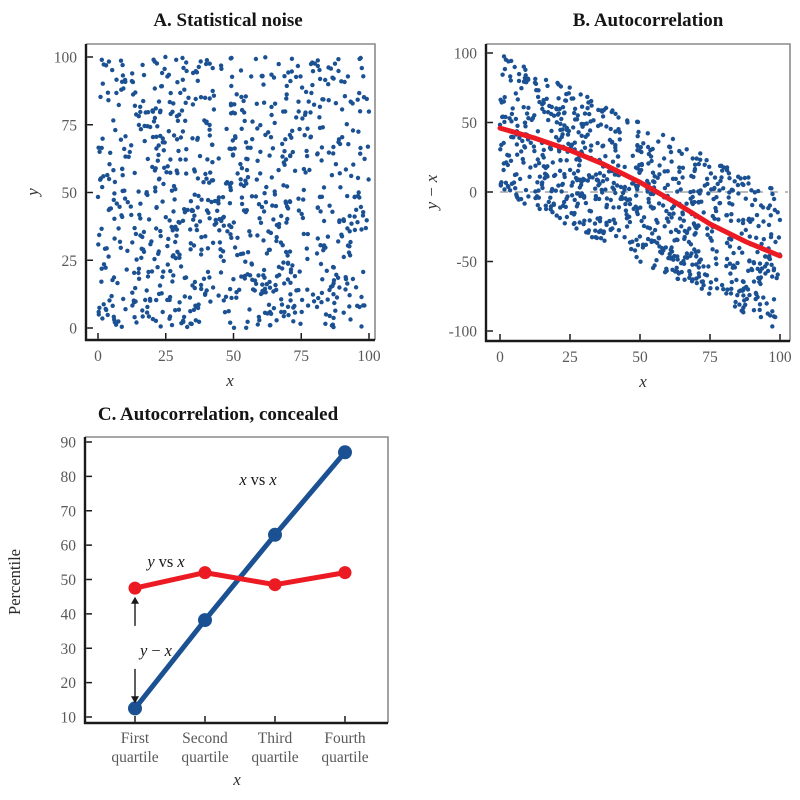  I want to click on svg-text: Third, so click(275, 738).